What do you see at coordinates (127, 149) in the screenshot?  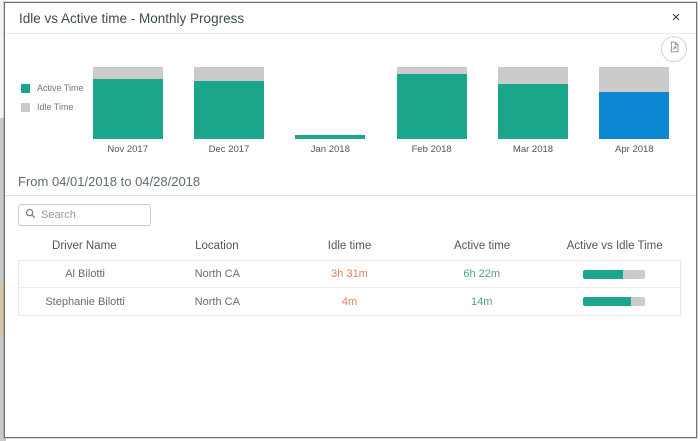 I see `month-label: Nov 2017` at bounding box center [127, 149].